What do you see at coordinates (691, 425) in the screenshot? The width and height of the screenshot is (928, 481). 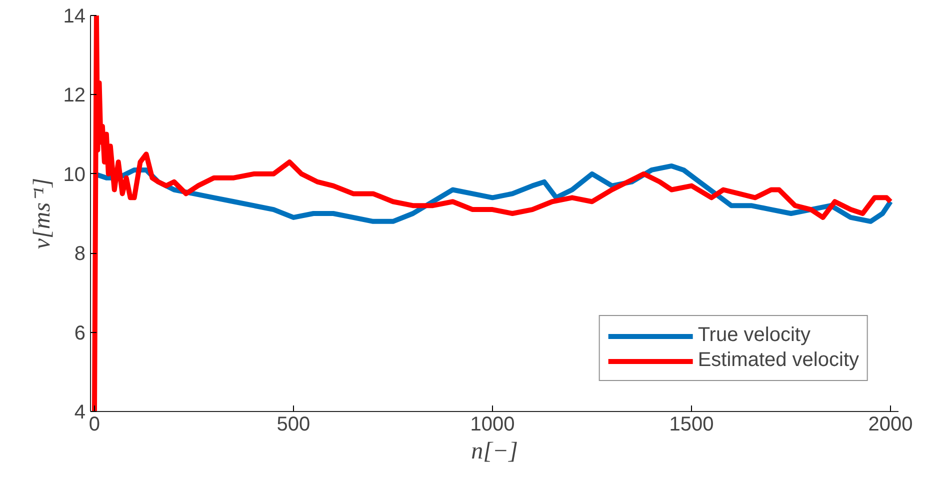 I see `x-tick-label: 1500` at bounding box center [691, 425].